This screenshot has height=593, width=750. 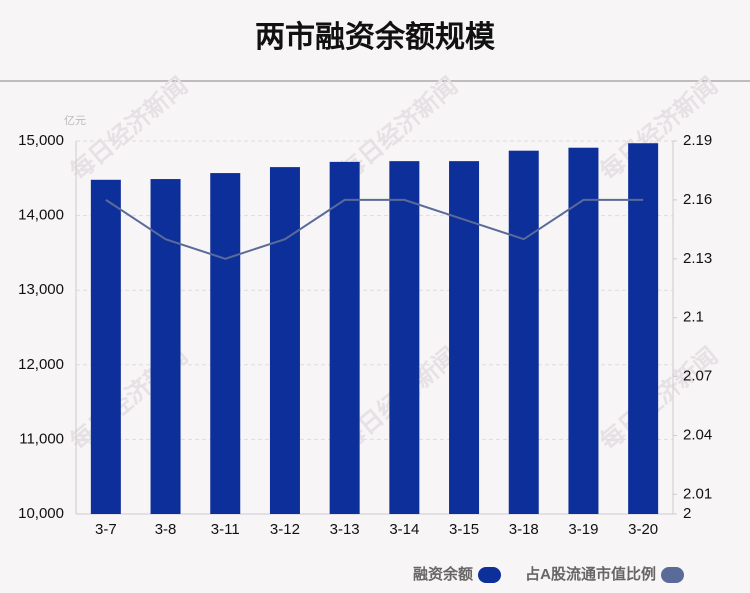 I want to click on x-tick-label: 3-19, so click(x=583, y=529).